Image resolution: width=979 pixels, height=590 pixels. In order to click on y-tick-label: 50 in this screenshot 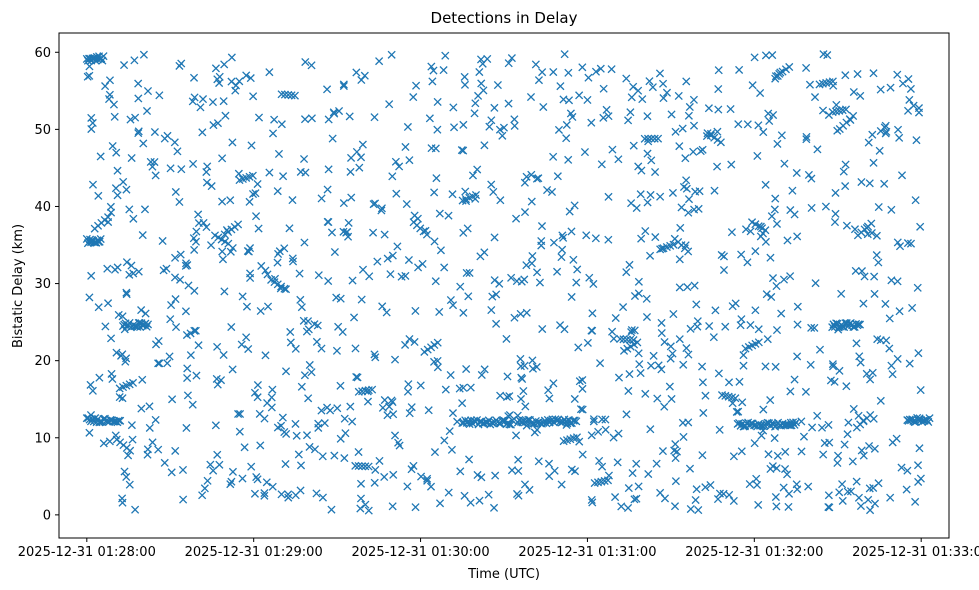, I will do `click(42, 130)`.